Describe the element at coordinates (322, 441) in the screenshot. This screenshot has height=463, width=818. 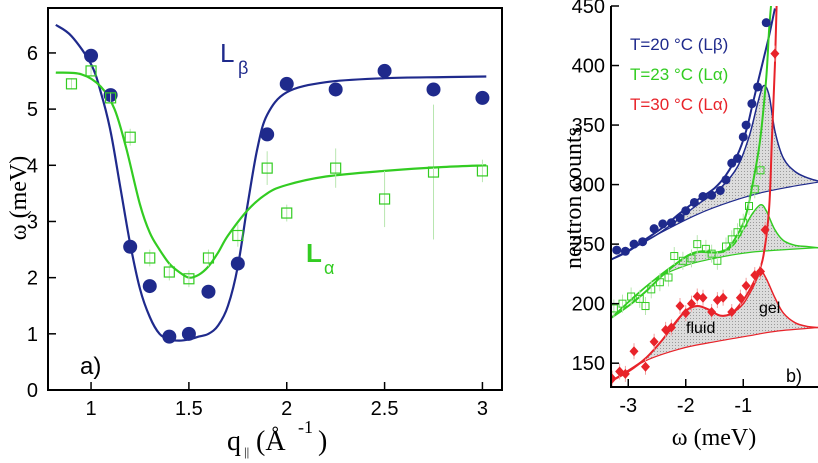
I see `panel-a-xlabel-close: )` at that location.